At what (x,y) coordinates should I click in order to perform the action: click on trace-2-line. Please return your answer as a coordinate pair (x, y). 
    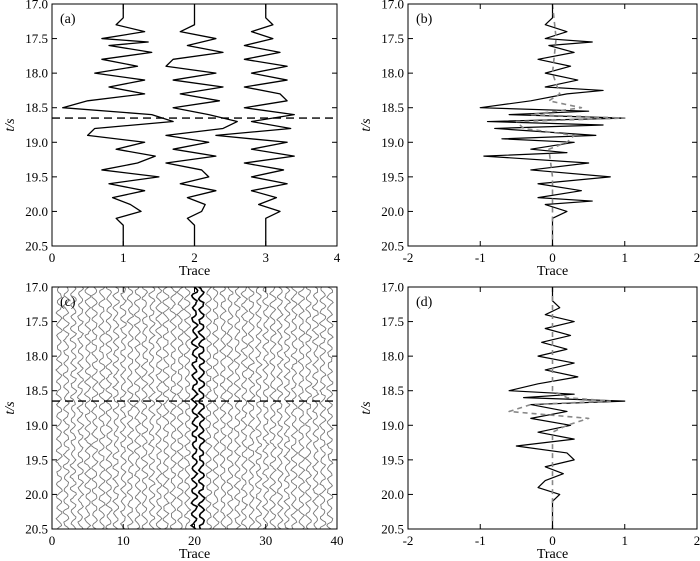
    Looking at the image, I should click on (201, 125).